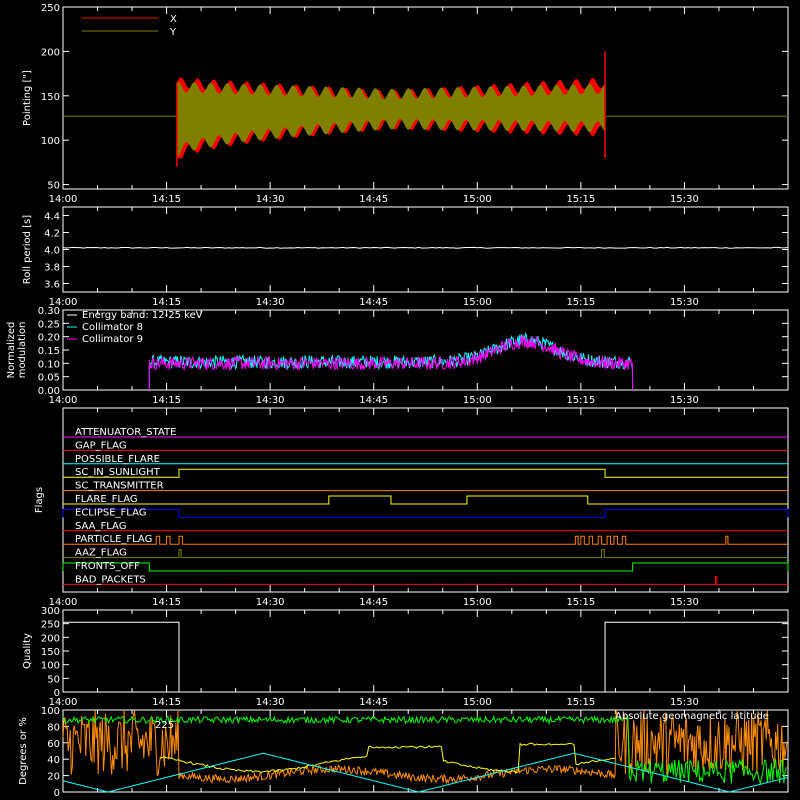  Describe the element at coordinates (49, 338) in the screenshot. I see `y-tick-label: 0.20` at that location.